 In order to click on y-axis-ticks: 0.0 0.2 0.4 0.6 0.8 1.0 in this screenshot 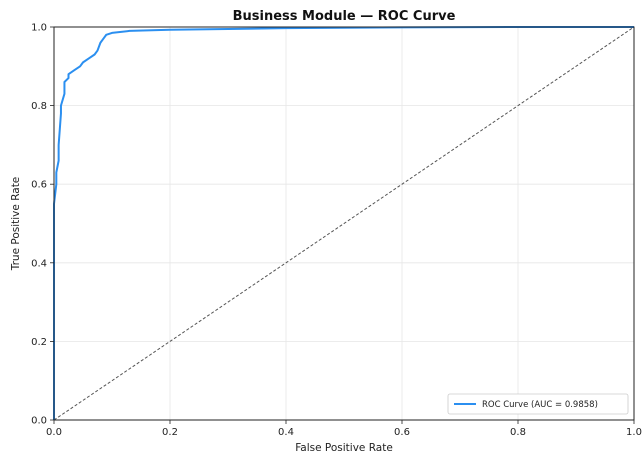, I will do `click(42, 225)`.